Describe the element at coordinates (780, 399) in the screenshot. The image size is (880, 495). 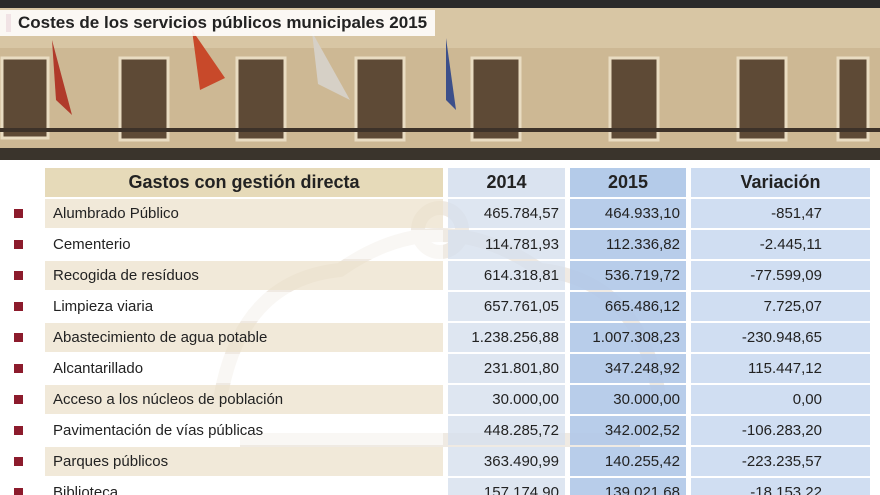
I see `cell-value: 0,00` at that location.